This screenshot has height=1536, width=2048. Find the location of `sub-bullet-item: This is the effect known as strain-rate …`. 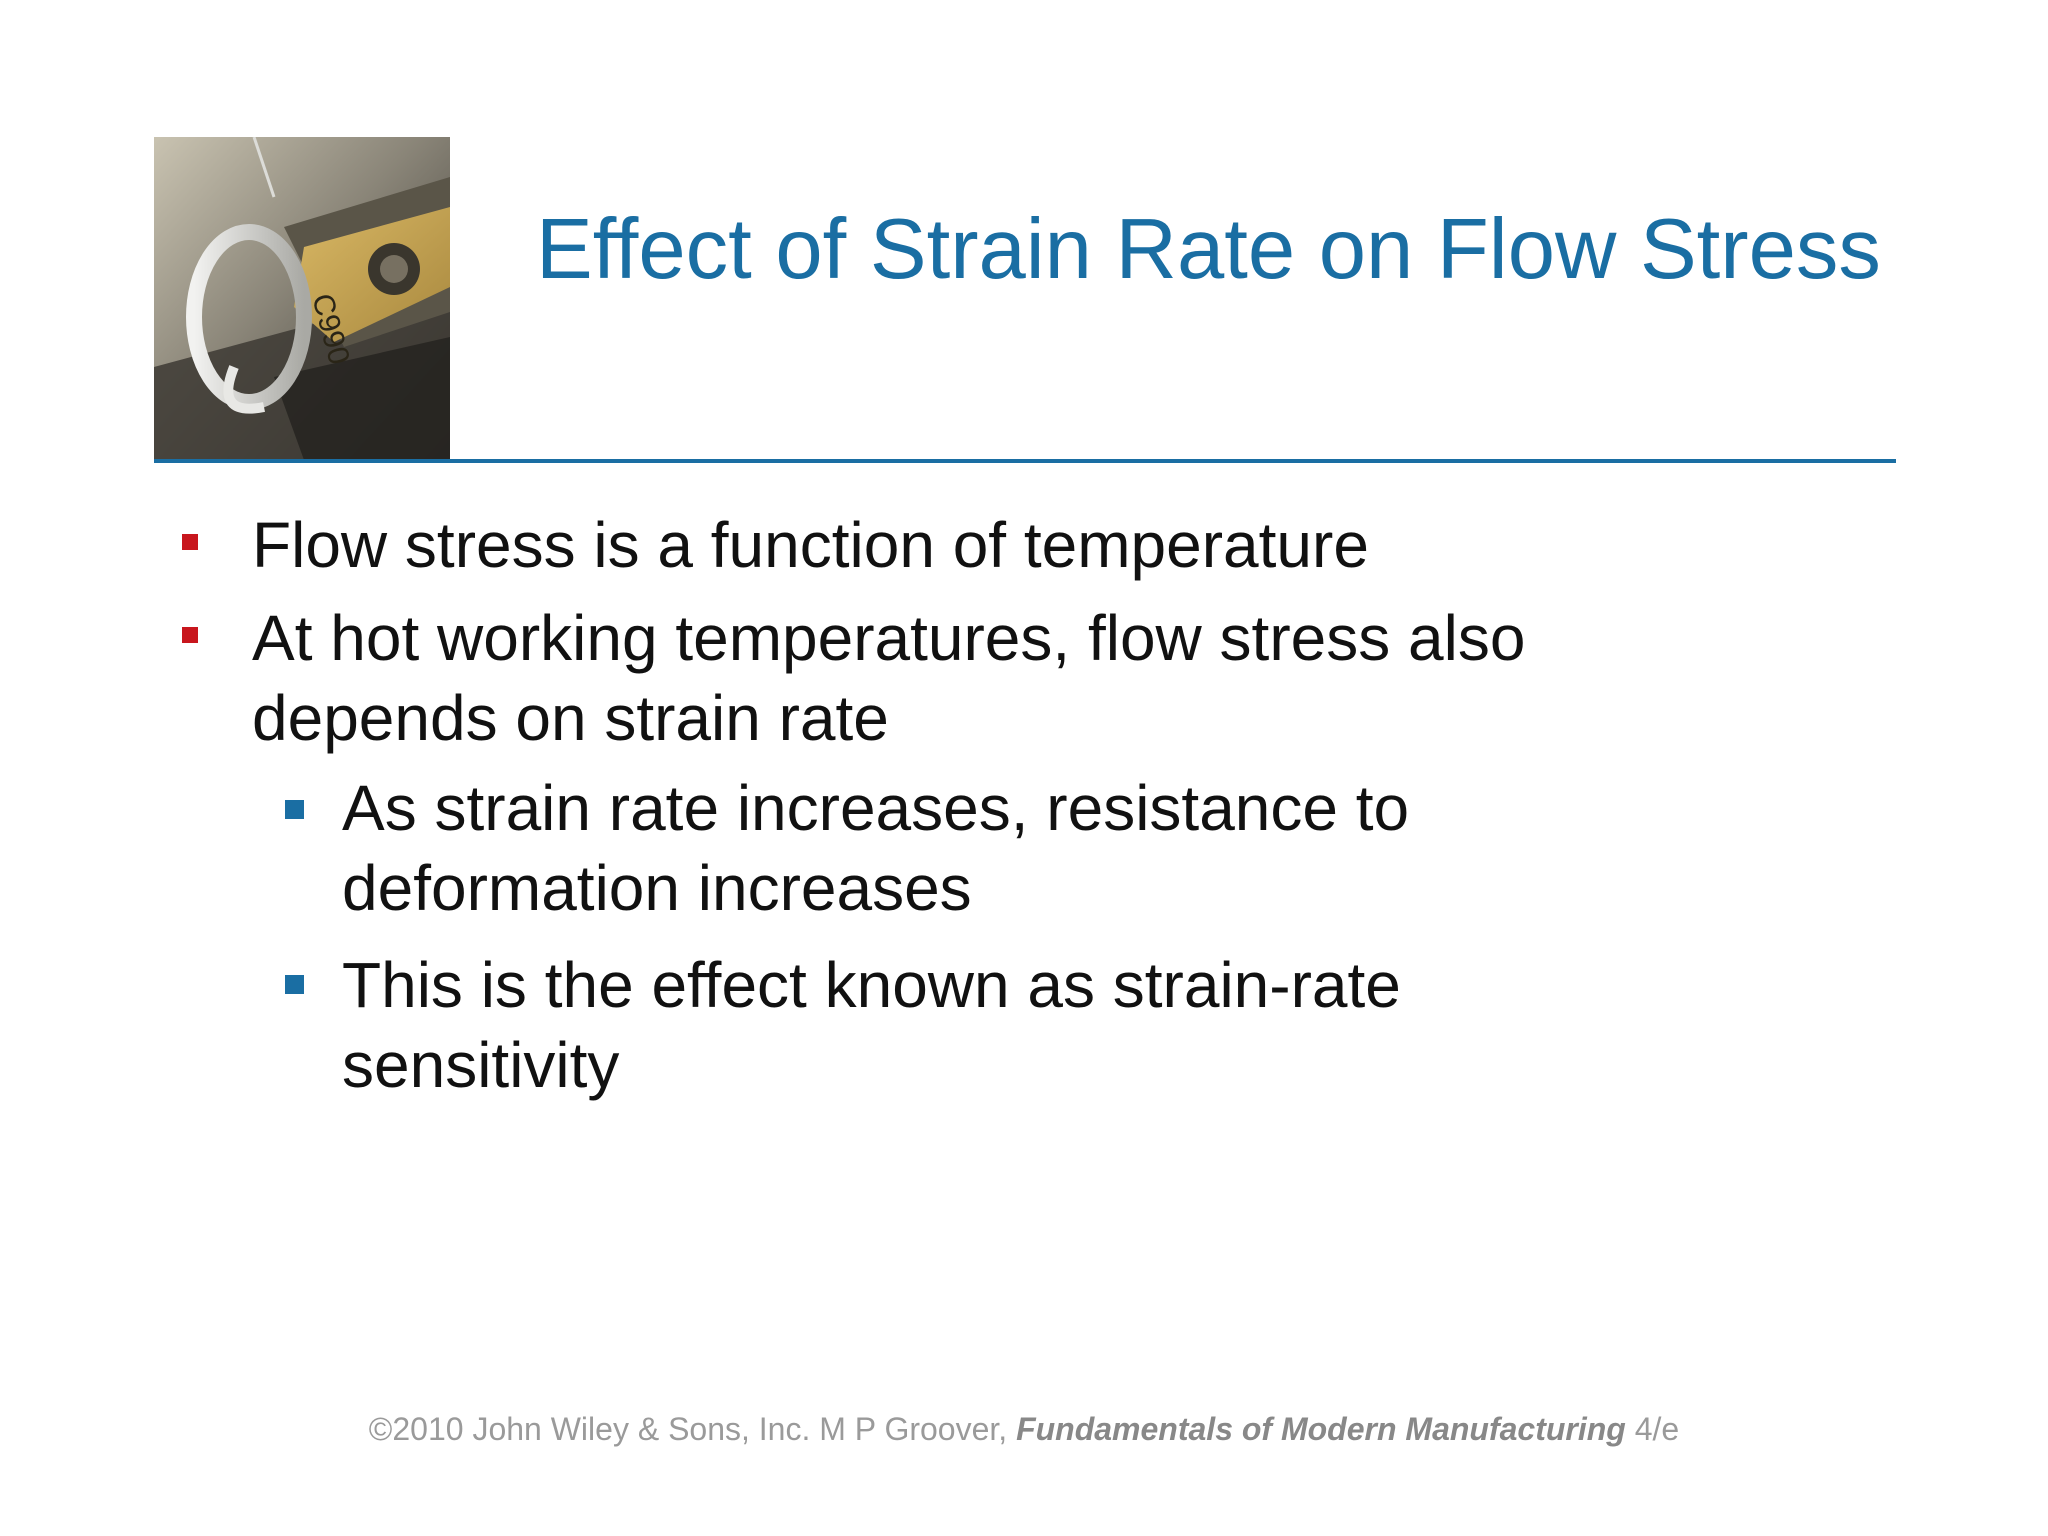

sub-bullet-item: This is the effect known as strain-rate … is located at coordinates (871, 1025).